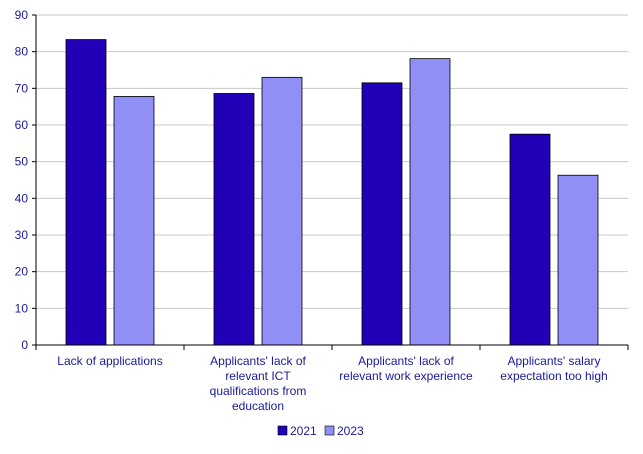  Describe the element at coordinates (22, 162) in the screenshot. I see `y-tick-label: 50` at that location.